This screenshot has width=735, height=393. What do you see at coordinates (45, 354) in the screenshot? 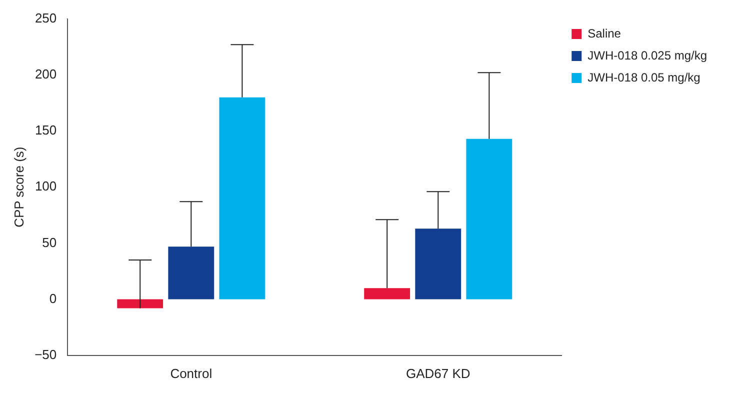
I see `y-tick-label: −50` at bounding box center [45, 354].